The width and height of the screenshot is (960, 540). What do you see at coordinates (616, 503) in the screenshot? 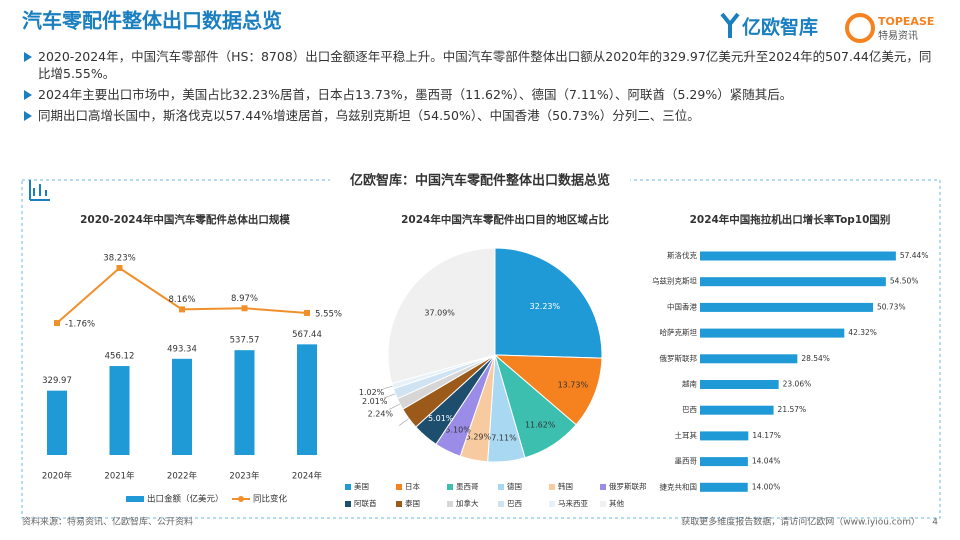
I see `legend-label: 其他` at bounding box center [616, 503].